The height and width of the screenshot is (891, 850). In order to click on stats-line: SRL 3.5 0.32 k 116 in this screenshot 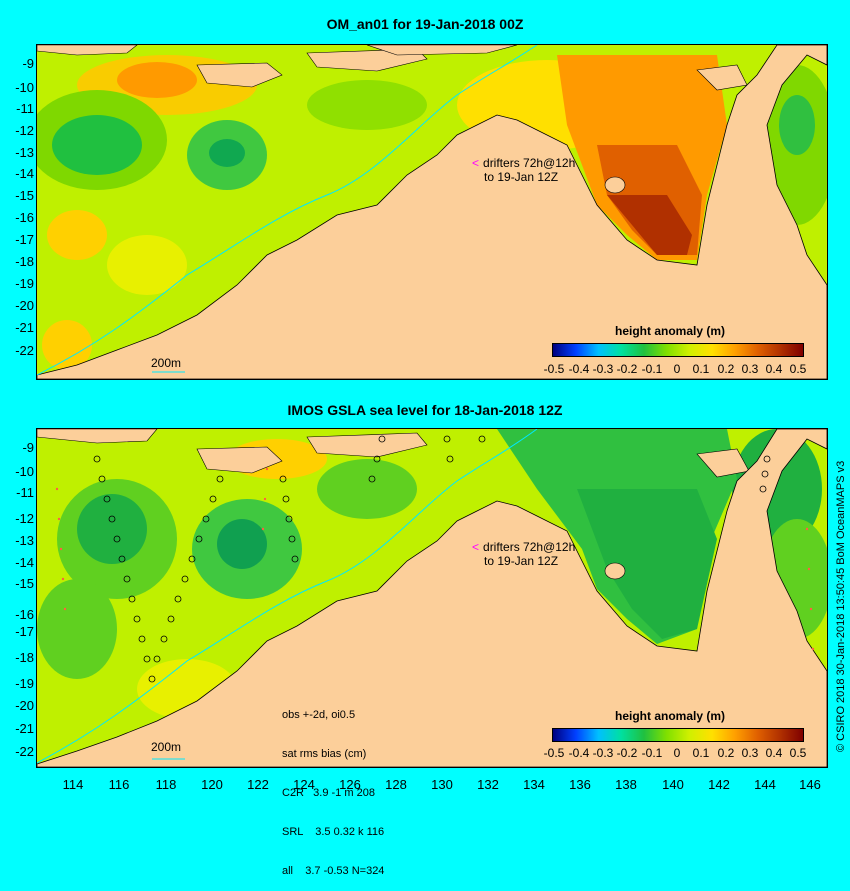, I will do `click(333, 832)`.